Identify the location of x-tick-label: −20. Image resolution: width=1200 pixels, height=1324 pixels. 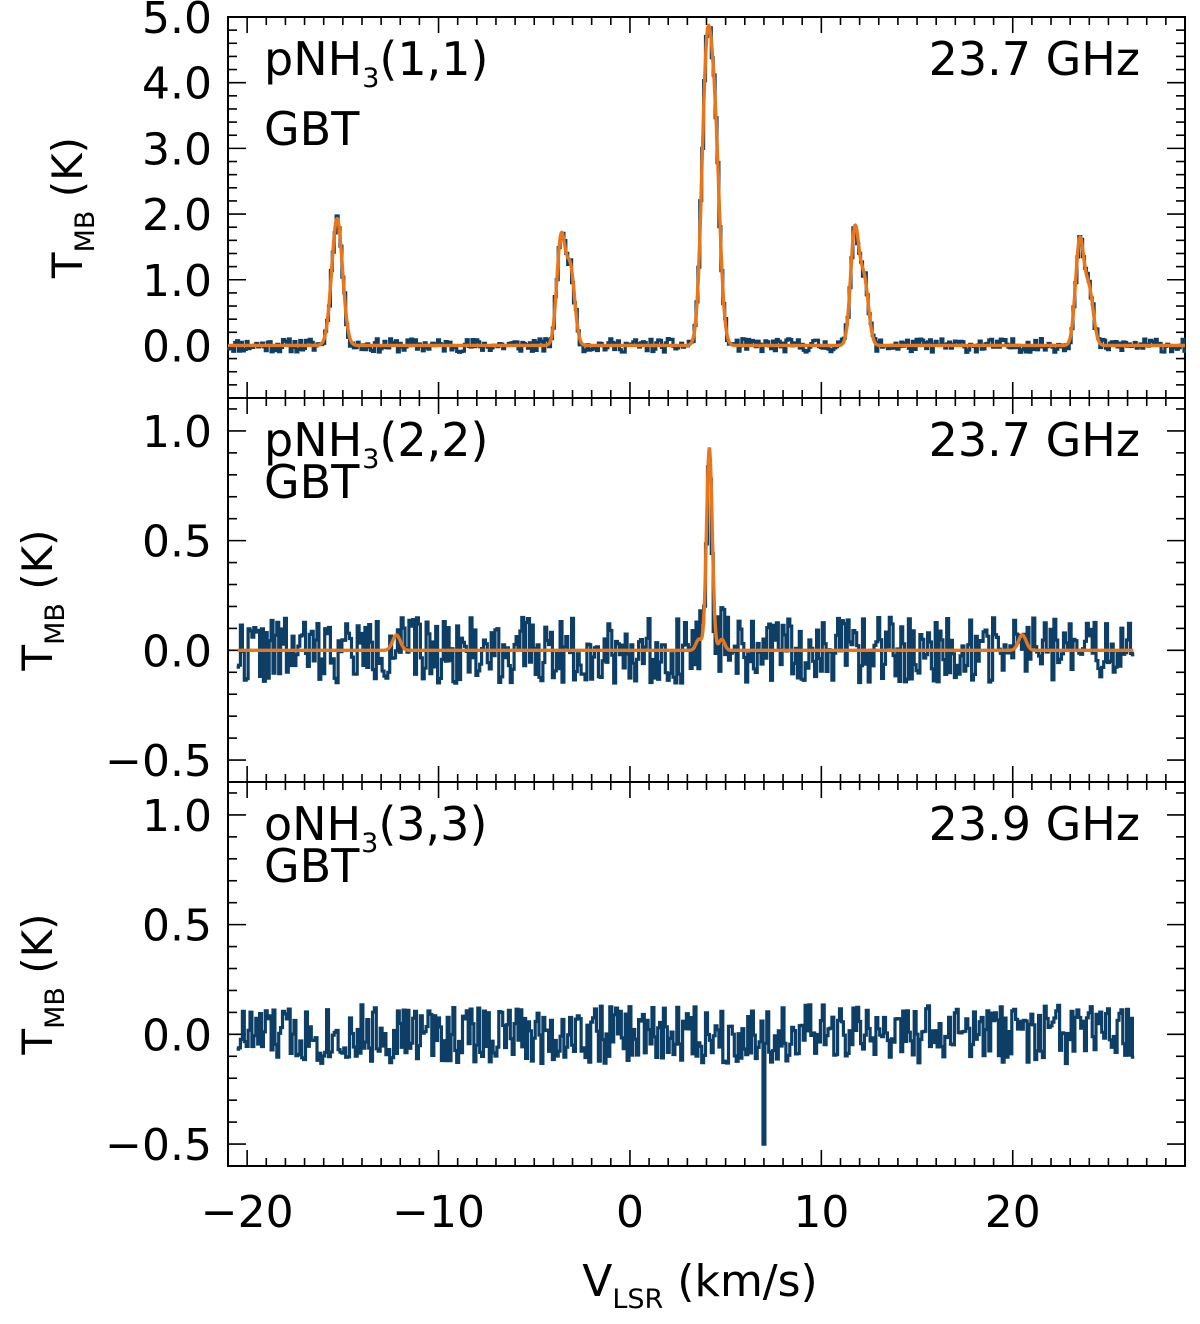
(247, 1212).